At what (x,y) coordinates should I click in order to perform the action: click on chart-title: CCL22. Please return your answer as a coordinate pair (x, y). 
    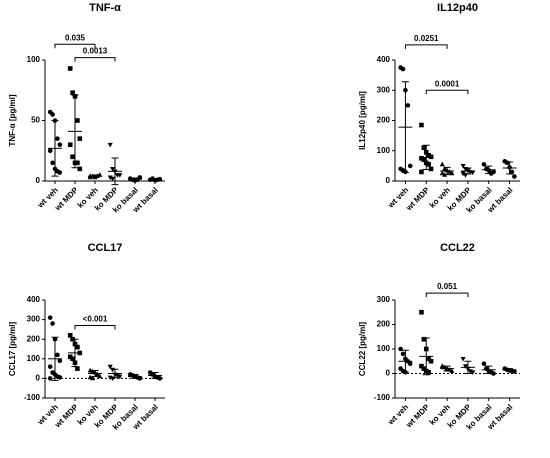
    Looking at the image, I should click on (457, 248).